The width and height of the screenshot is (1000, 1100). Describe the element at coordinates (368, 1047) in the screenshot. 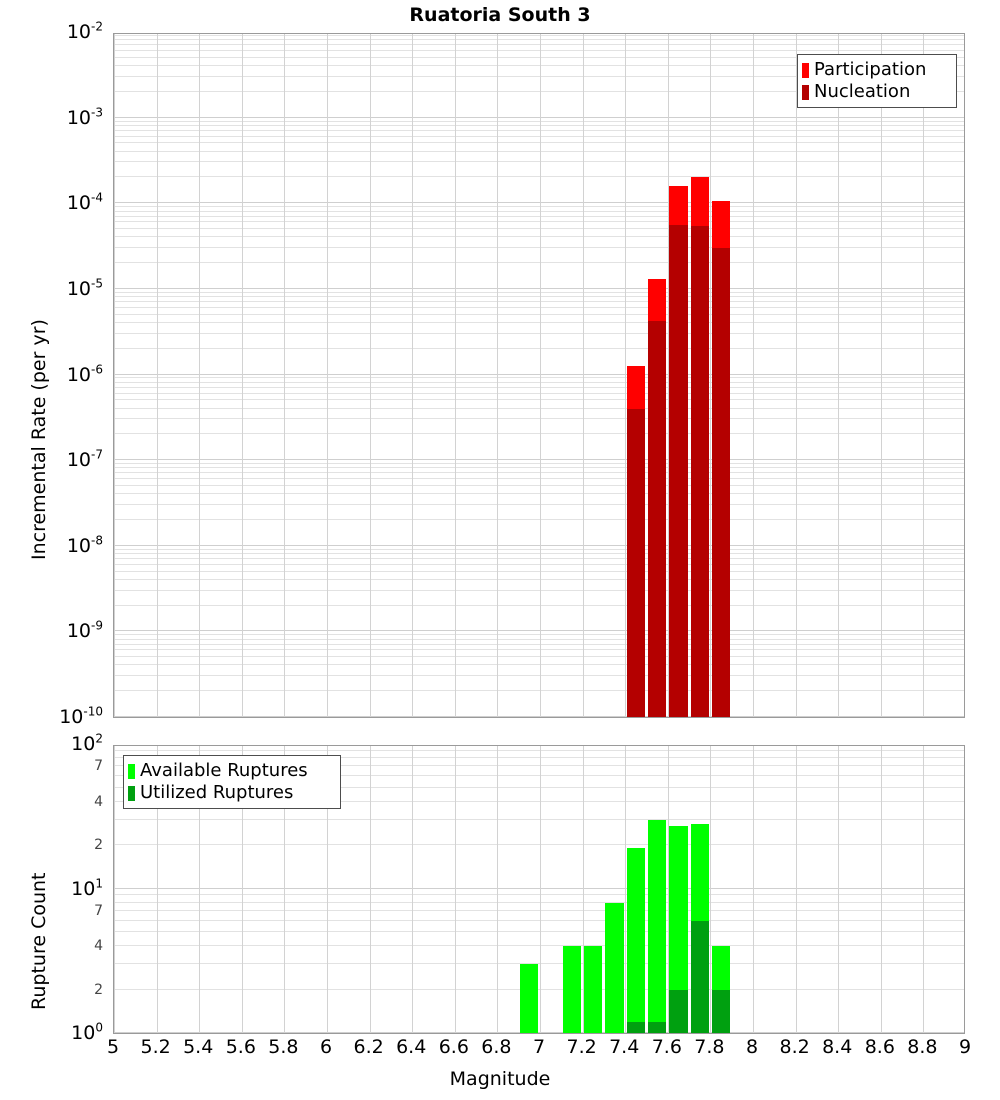

I see `x-tick-label: 6.2` at that location.